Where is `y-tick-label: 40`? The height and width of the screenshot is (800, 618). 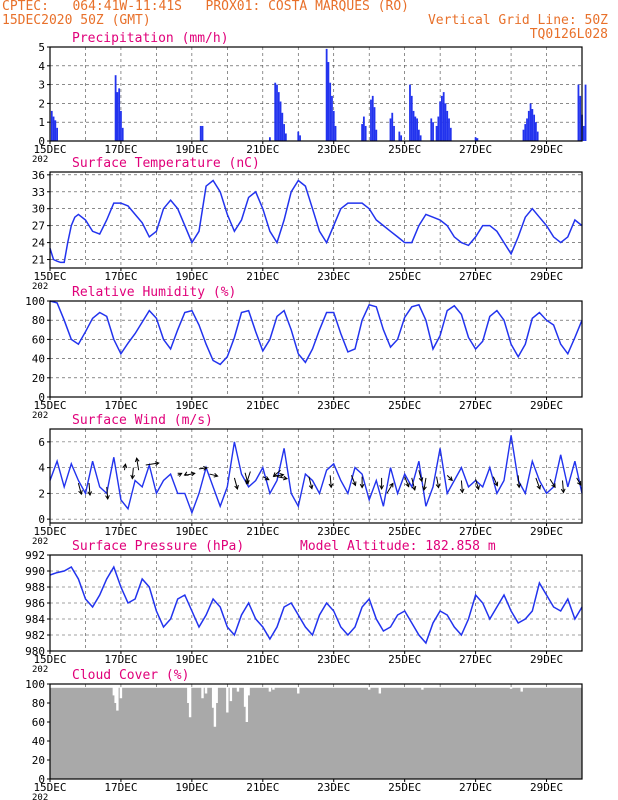
y-tick-label: 40 is located at coordinates (38, 359).